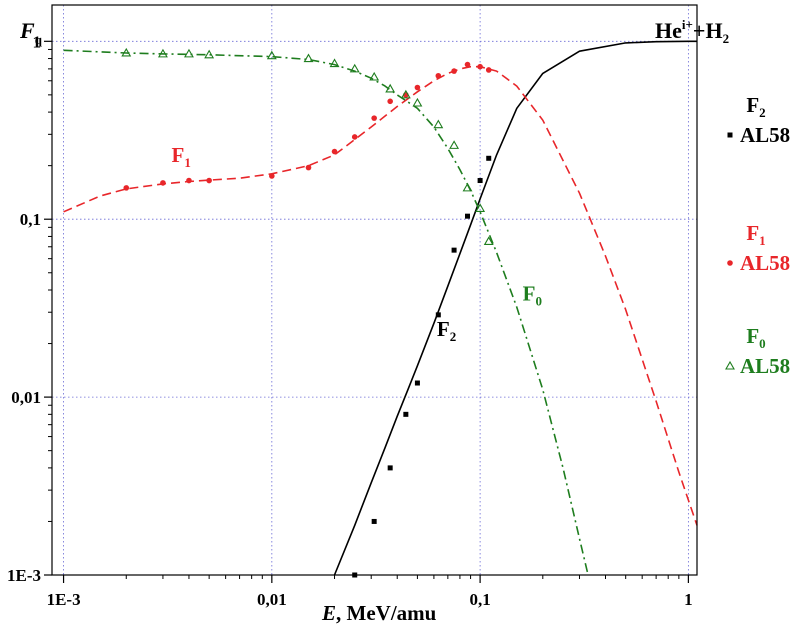 This screenshot has width=800, height=628. I want to click on x-tick-label: 0,01, so click(272, 599).